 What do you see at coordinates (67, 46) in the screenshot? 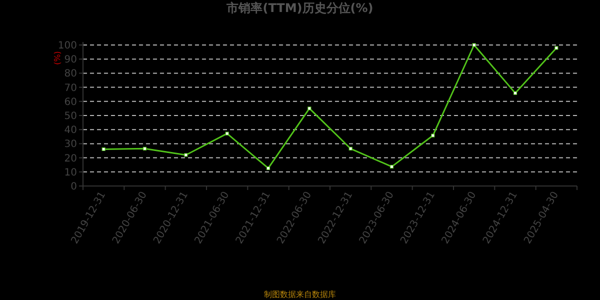
I see `y-tick-label: 100` at bounding box center [67, 46].